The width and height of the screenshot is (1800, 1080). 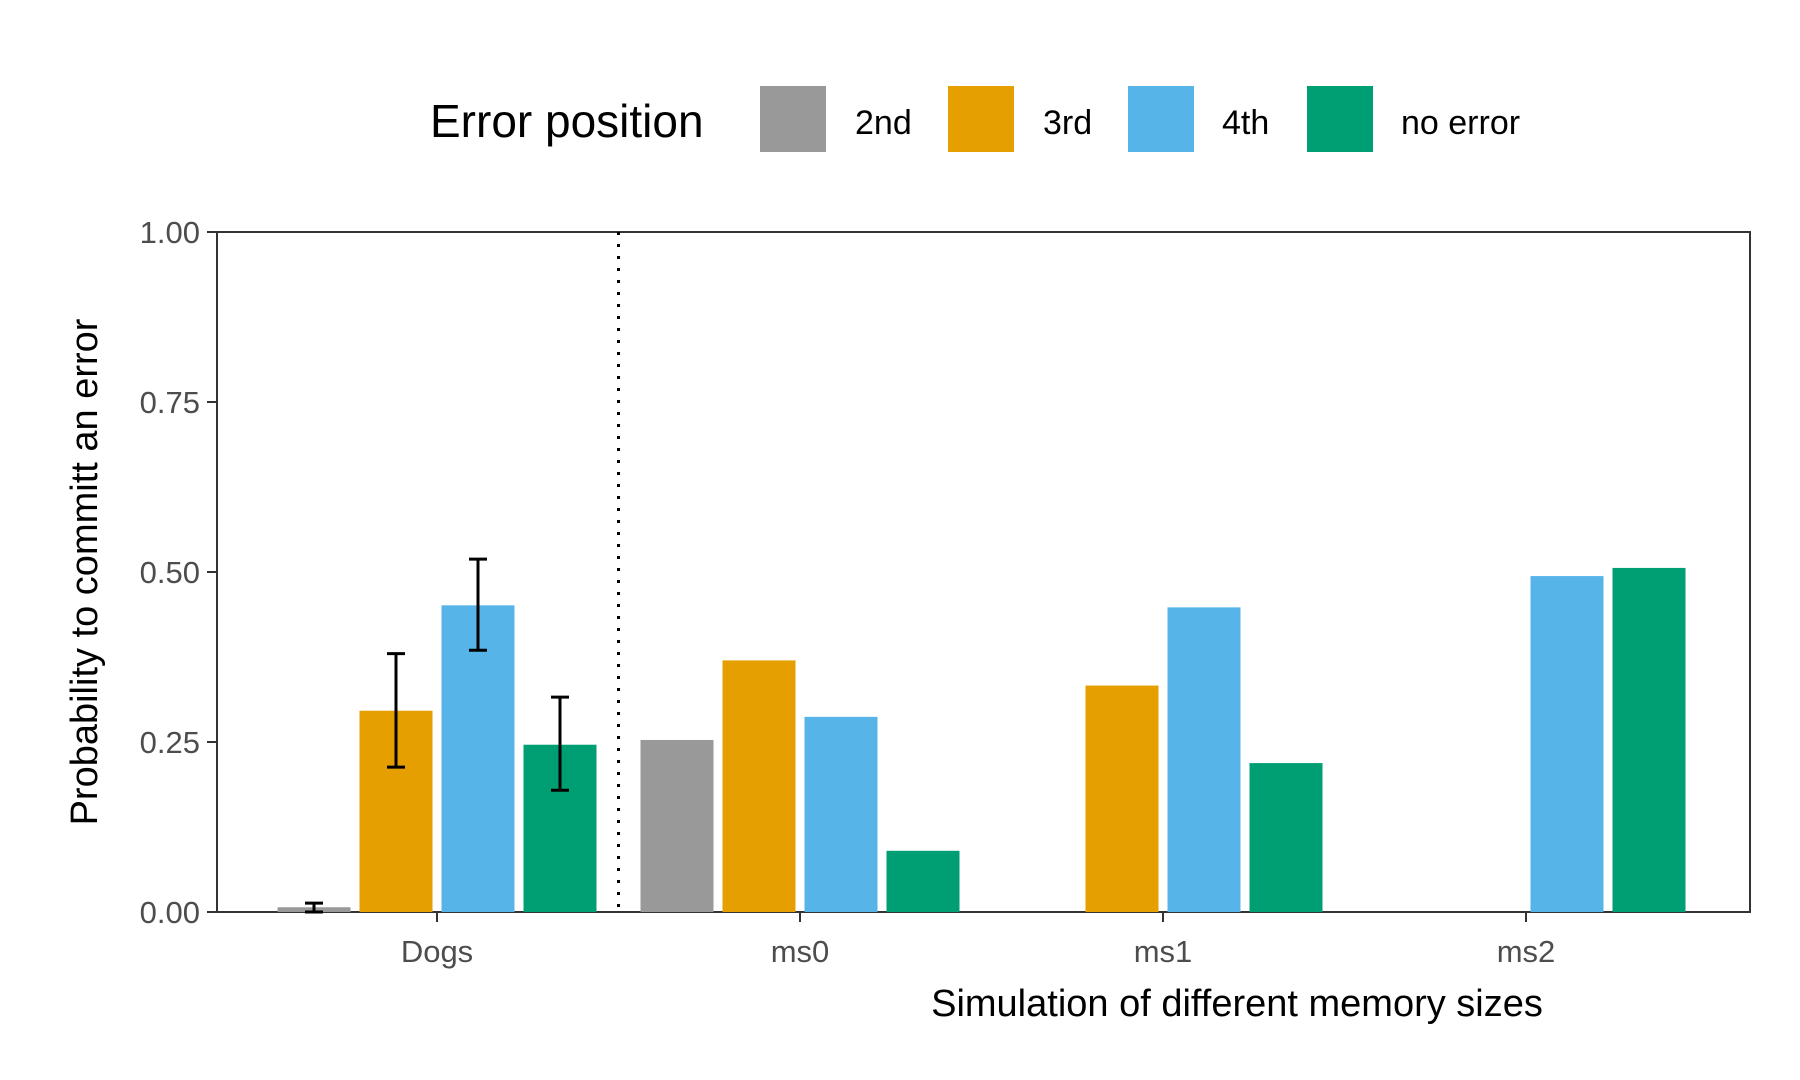 What do you see at coordinates (170, 402) in the screenshot?
I see `y-tick-label: 0.75` at bounding box center [170, 402].